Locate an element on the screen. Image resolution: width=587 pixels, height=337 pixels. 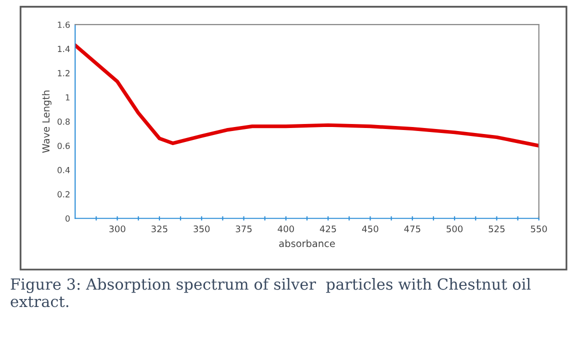
y-tick-label: 1.2 is located at coordinates (64, 73).